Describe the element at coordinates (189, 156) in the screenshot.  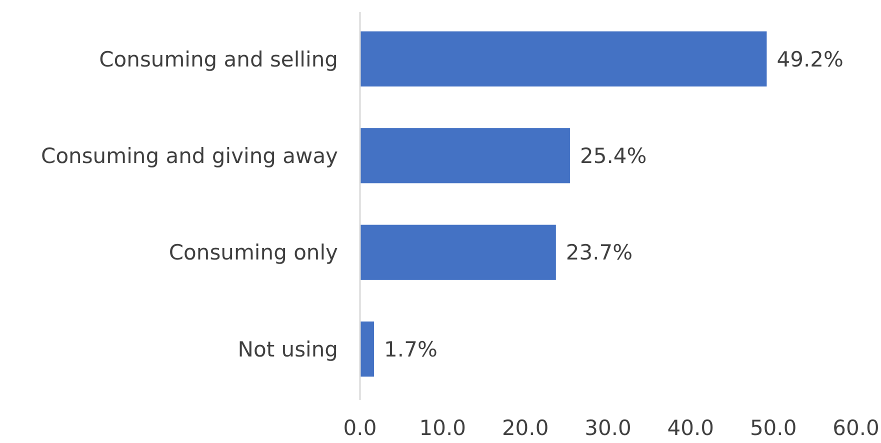
I see `y-tick-label: Consuming and giving away` at that location.